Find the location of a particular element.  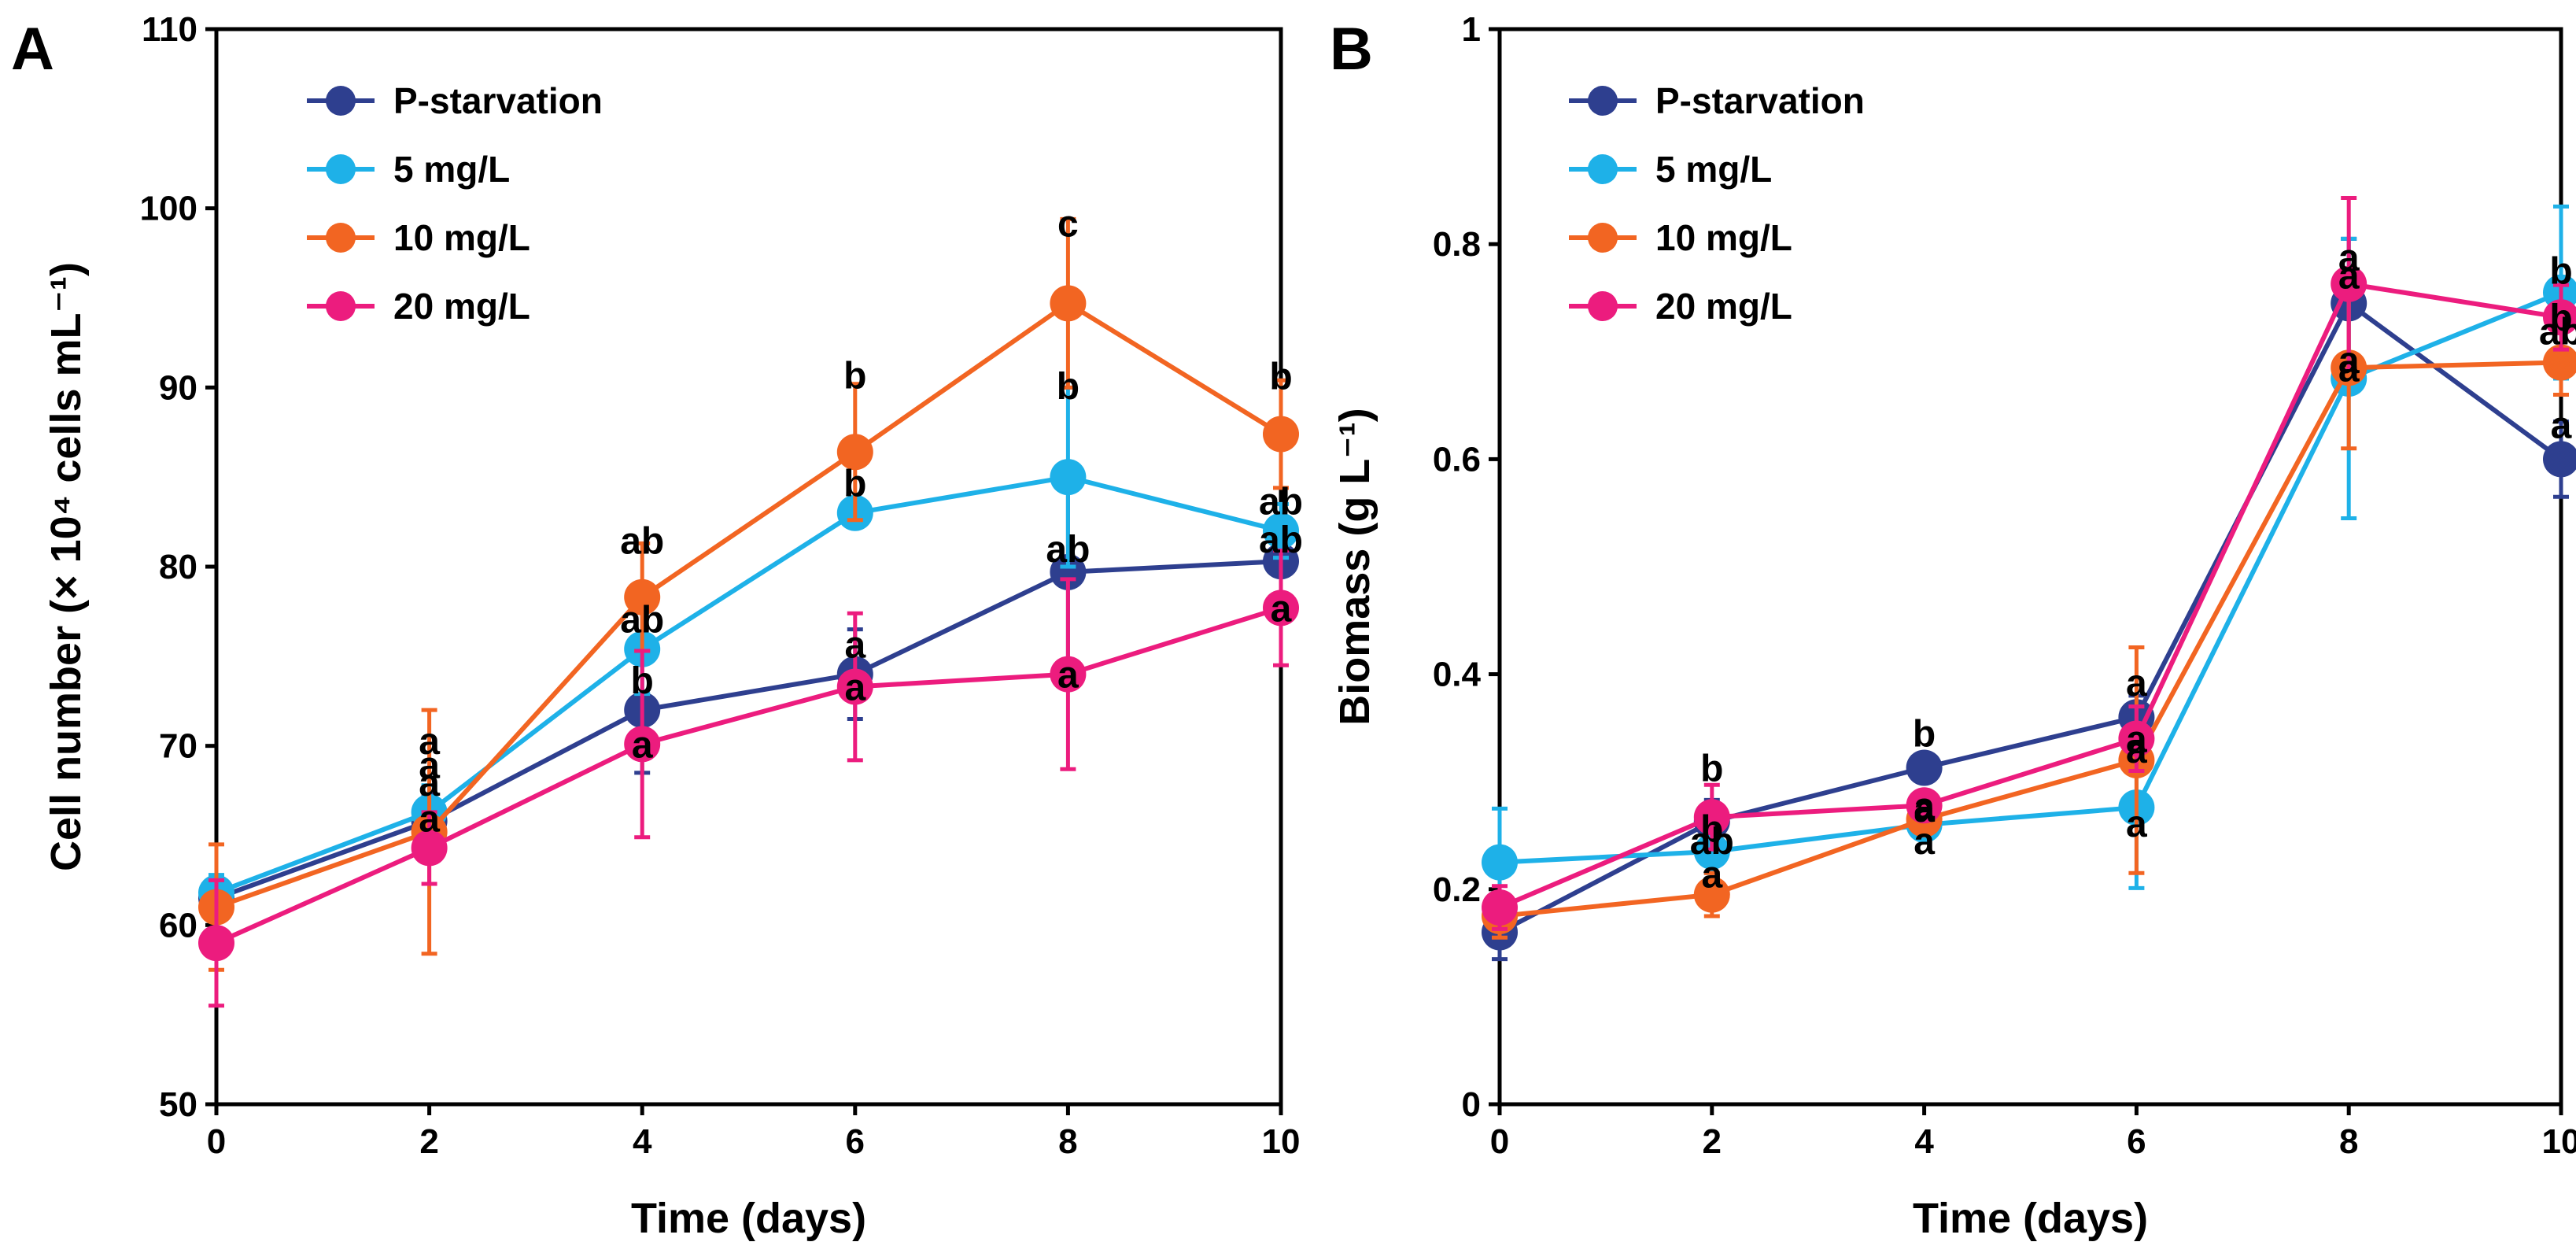

y-tick-label: 0.2 is located at coordinates (1457, 889).